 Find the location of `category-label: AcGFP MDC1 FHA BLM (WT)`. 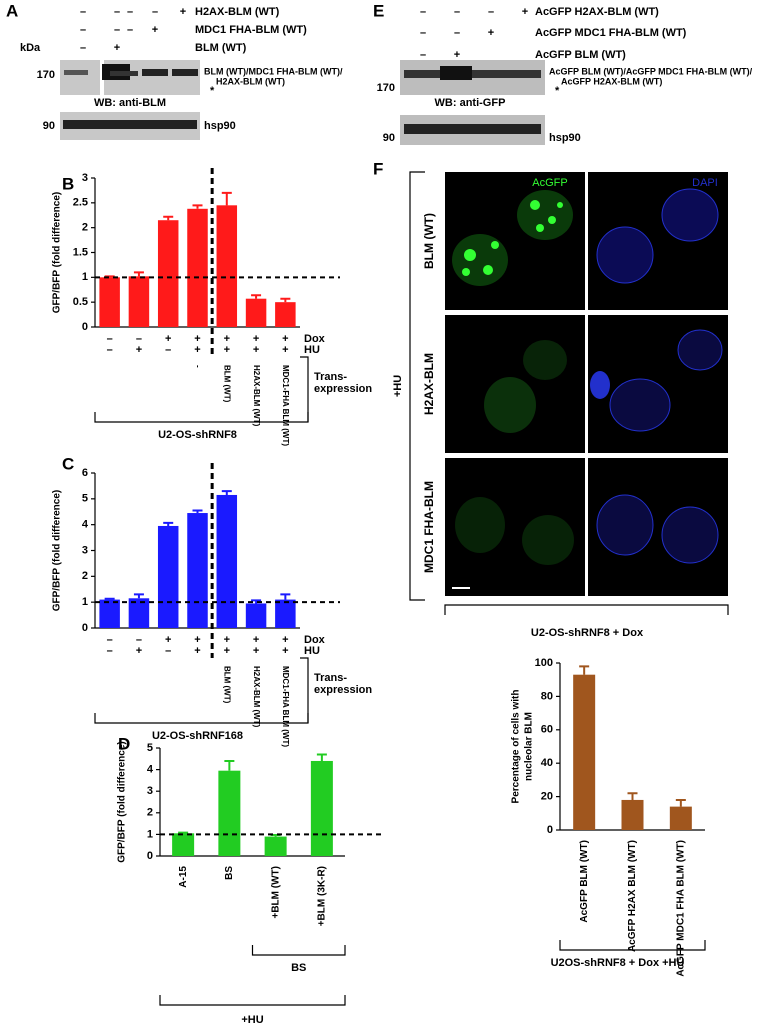

category-label: AcGFP MDC1 FHA BLM (WT) is located at coordinates (680, 908).